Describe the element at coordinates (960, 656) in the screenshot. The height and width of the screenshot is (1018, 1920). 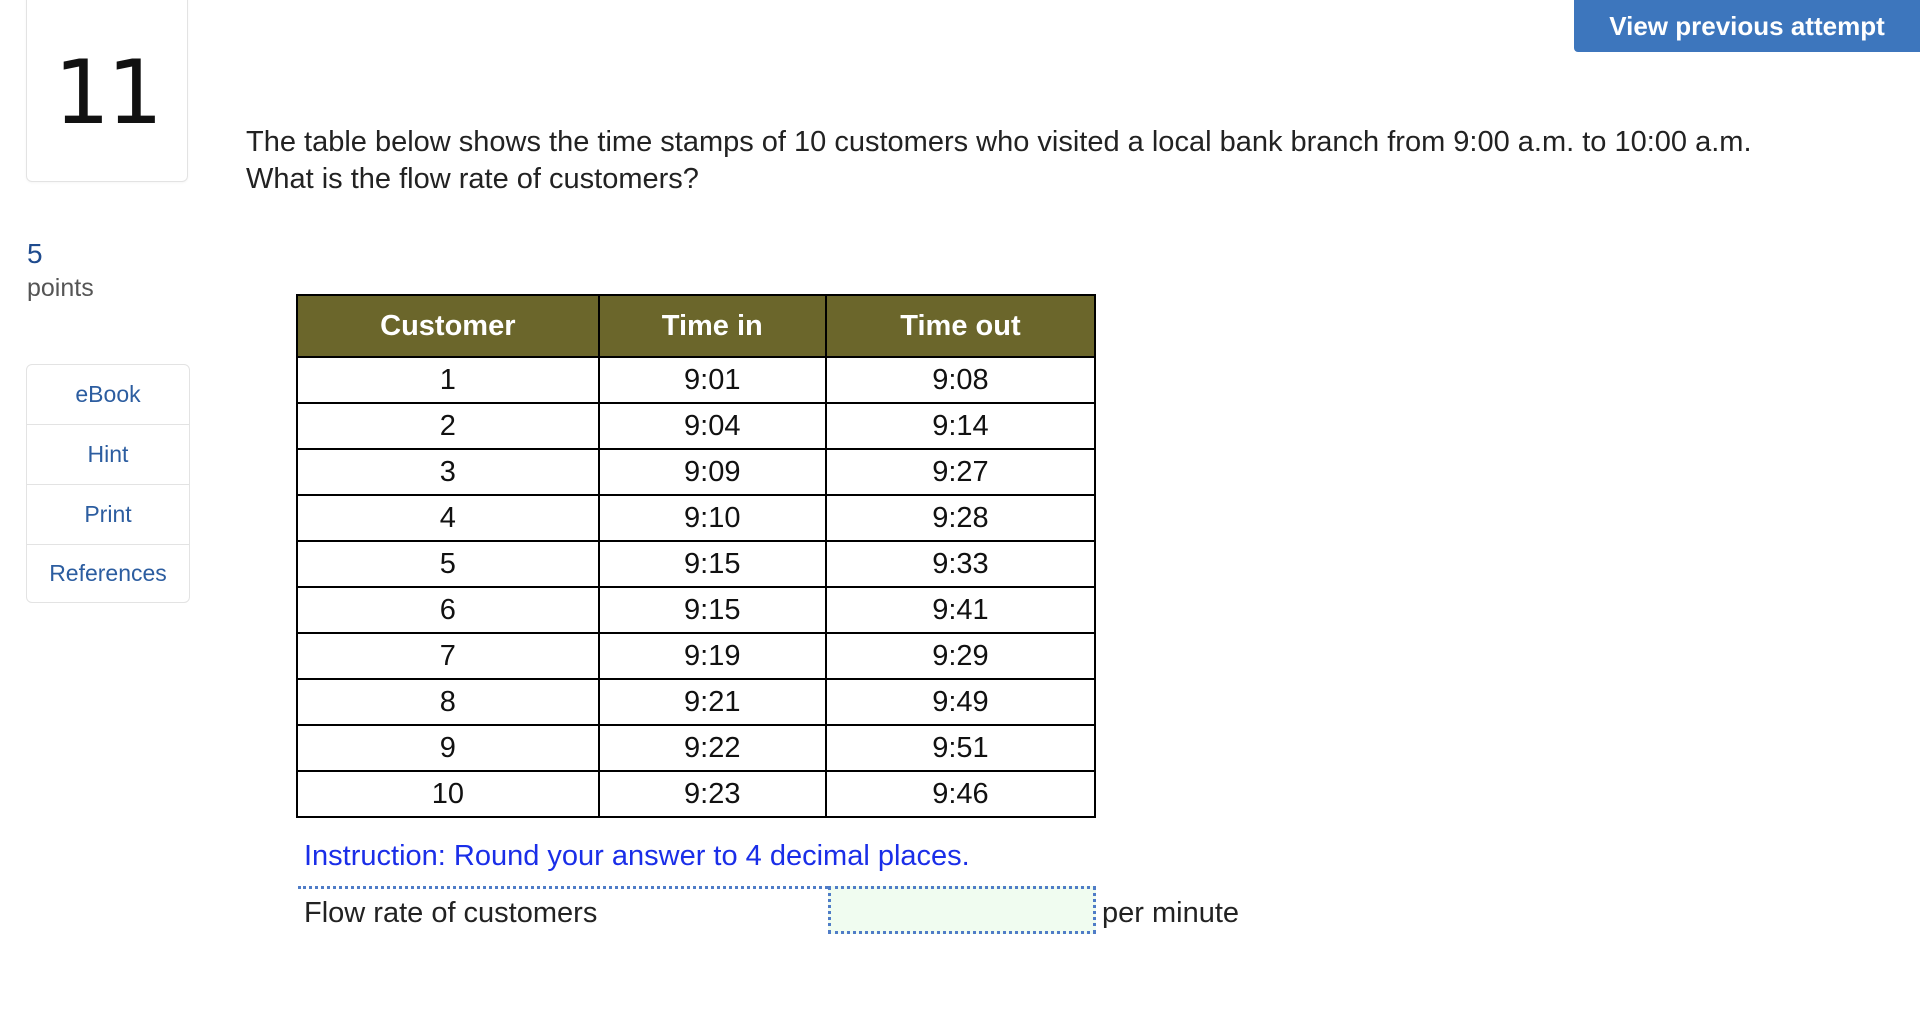
I see `cell-time-out: 9:29` at that location.